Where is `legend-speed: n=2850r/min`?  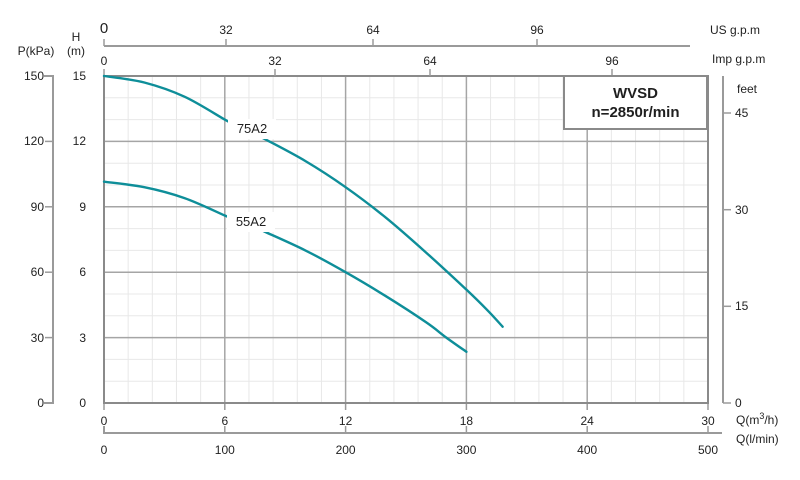
legend-speed: n=2850r/min is located at coordinates (635, 112).